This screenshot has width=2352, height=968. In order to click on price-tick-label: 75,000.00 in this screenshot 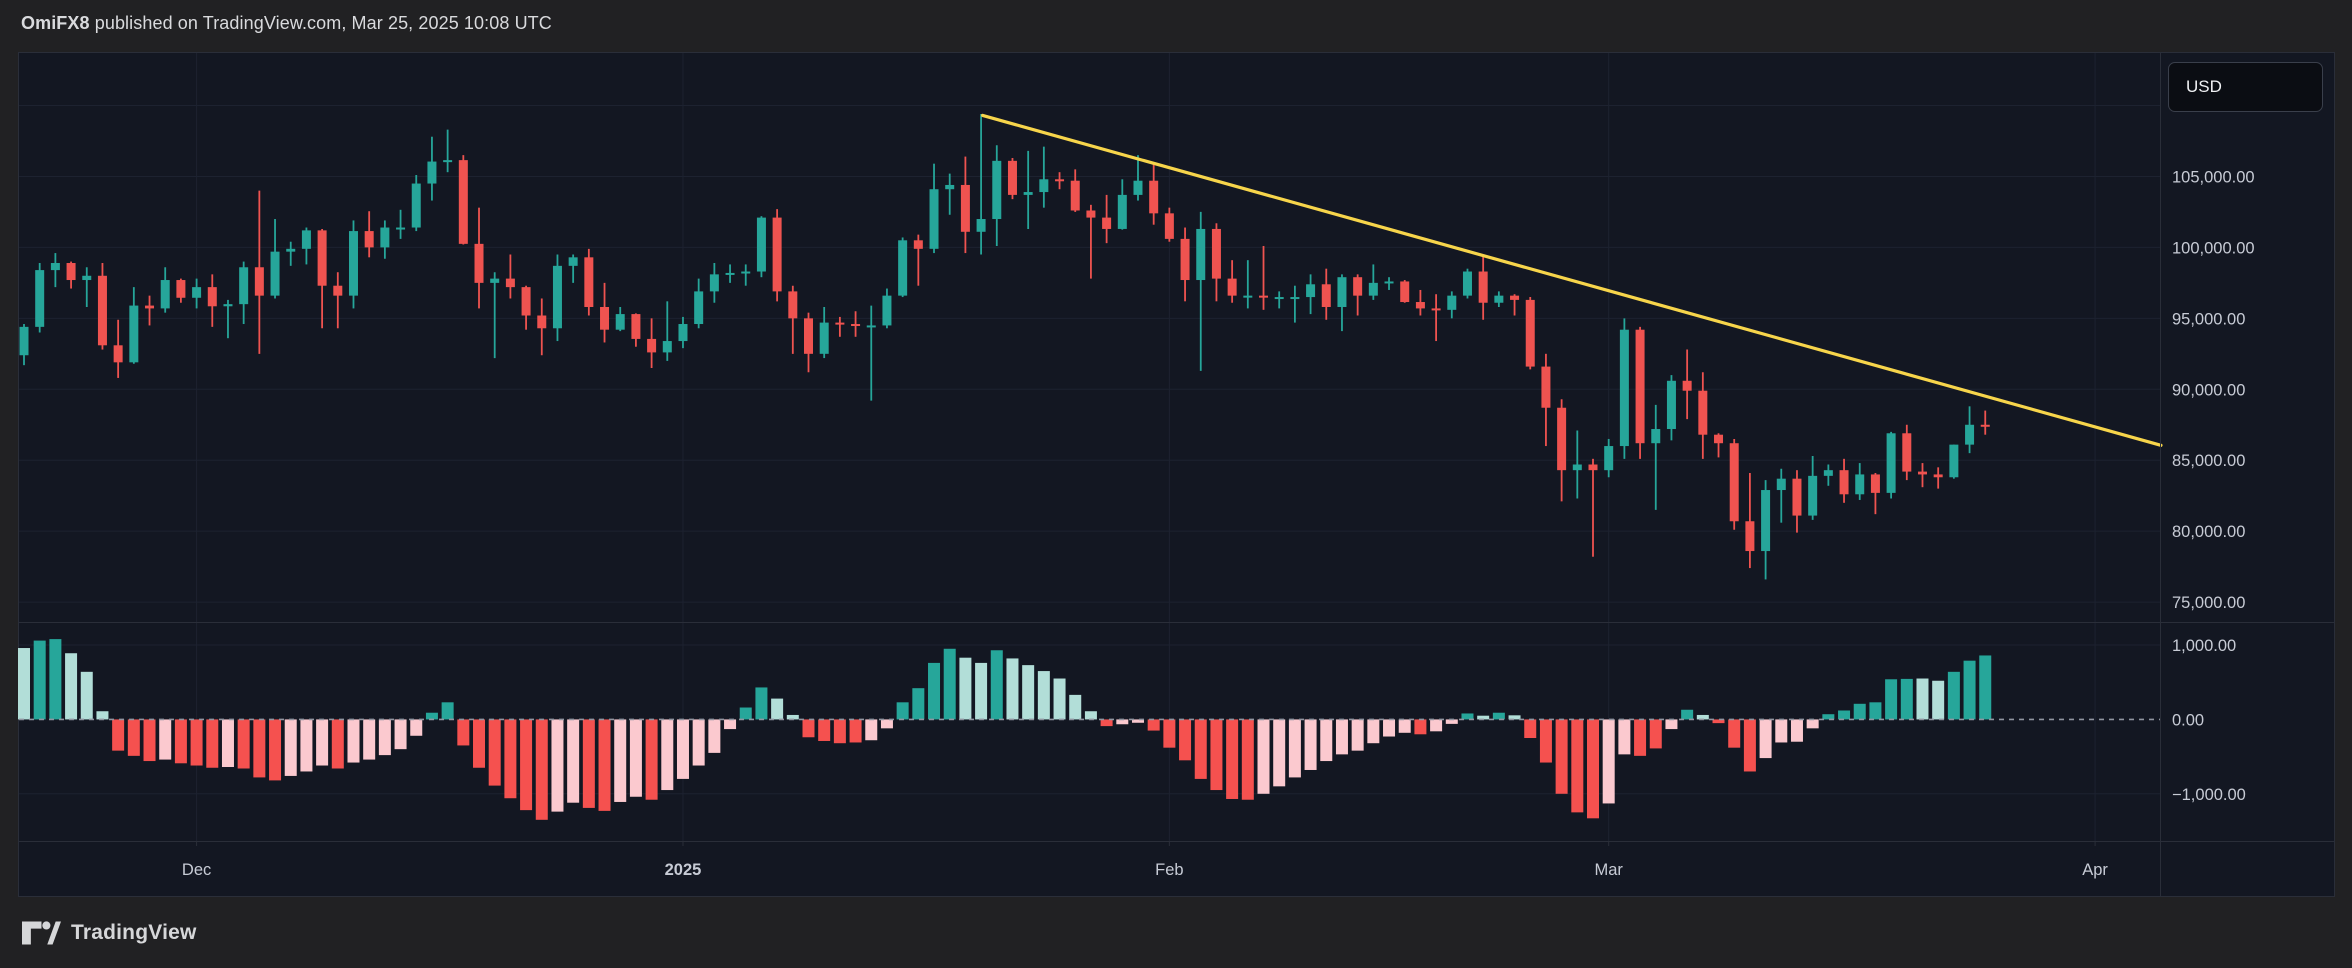, I will do `click(2208, 603)`.